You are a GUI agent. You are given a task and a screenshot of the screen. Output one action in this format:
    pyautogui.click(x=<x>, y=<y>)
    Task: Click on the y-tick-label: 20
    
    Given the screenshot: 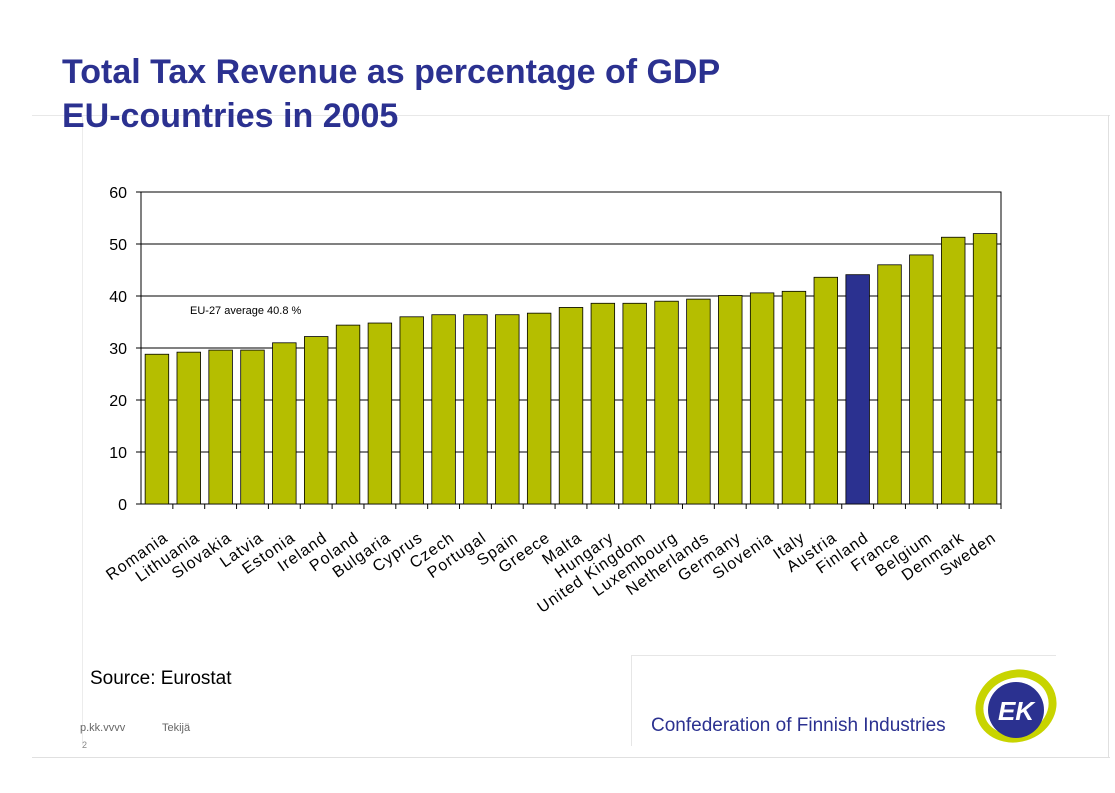 What is the action you would take?
    pyautogui.click(x=118, y=401)
    